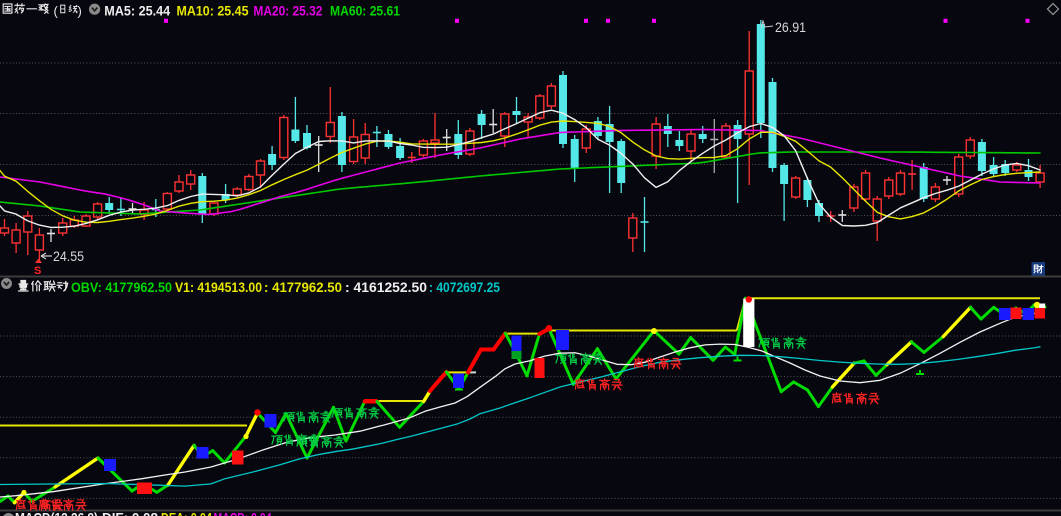 Image resolution: width=1061 pixels, height=516 pixels. What do you see at coordinates (243, 513) in the screenshot?
I see `svg-text: MACD: 0.04` at bounding box center [243, 513].